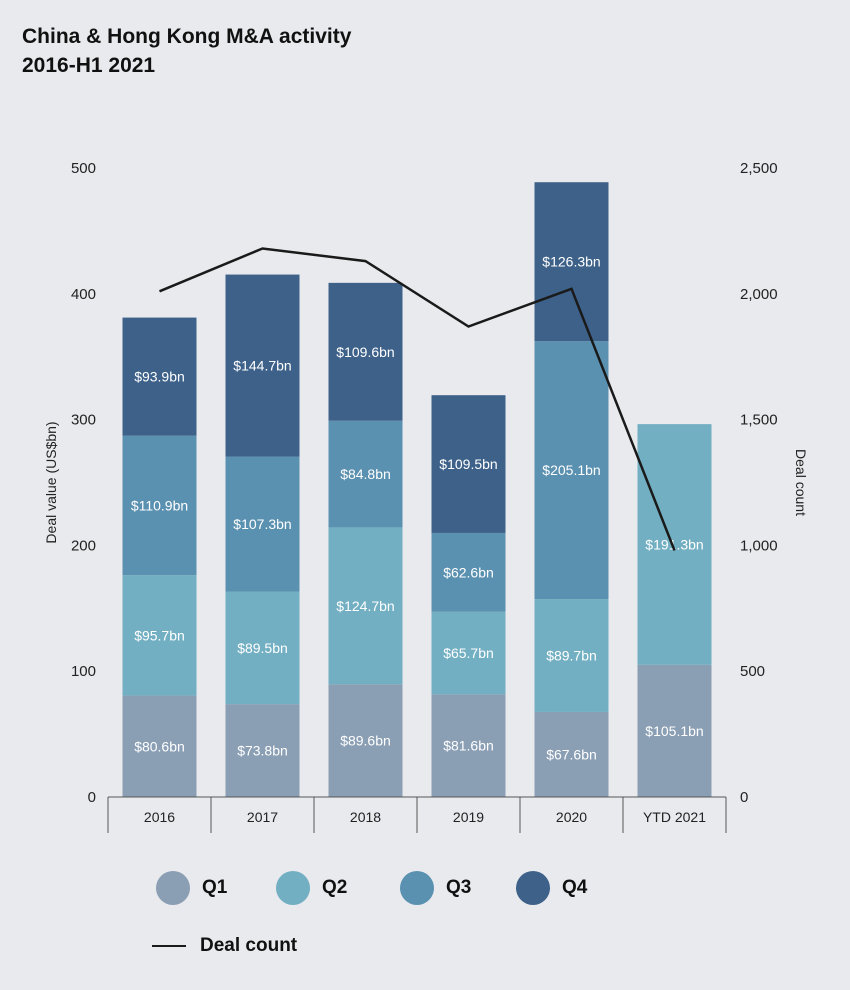  I want to click on data-label-q1-4: $67.6bn, so click(571, 754).